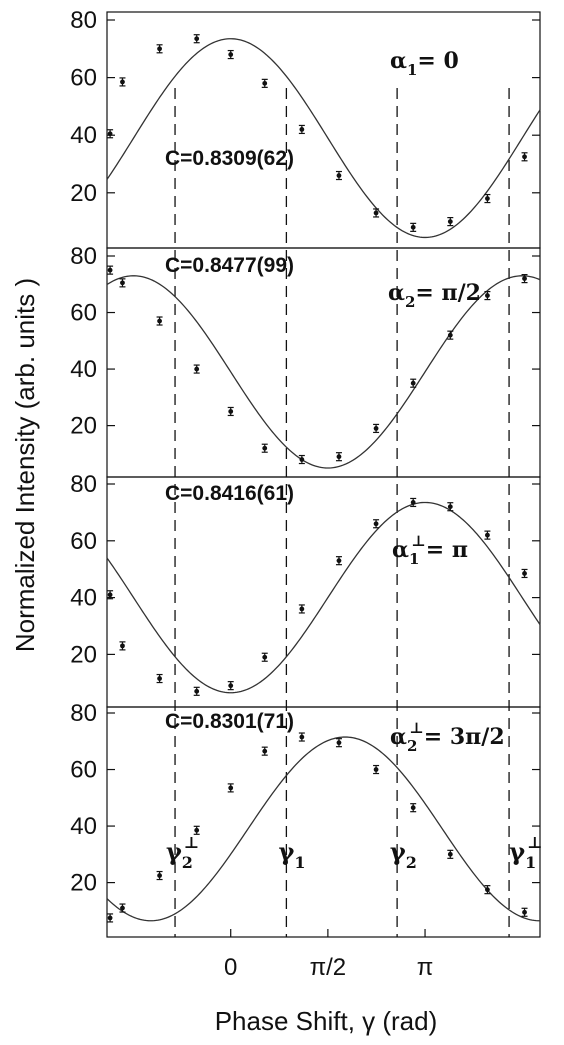 The height and width of the screenshot is (1045, 564). Describe the element at coordinates (229, 721) in the screenshot. I see `contrast-label-4: C=0.8301(71)` at that location.